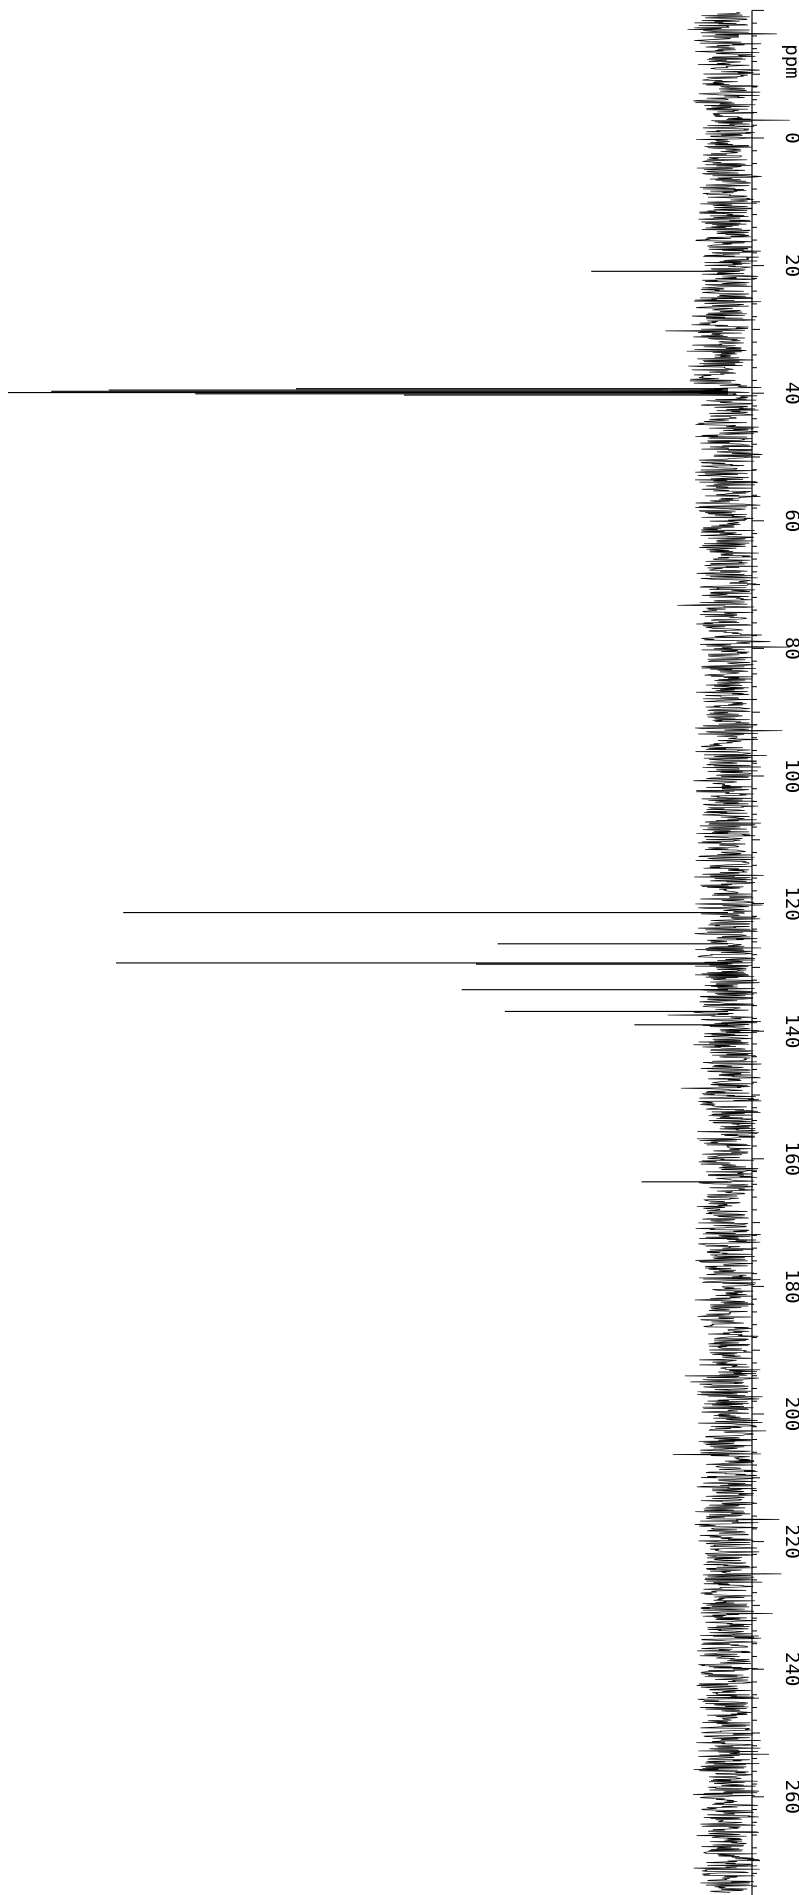  What do you see at coordinates (790, 776) in the screenshot?
I see `tick-label: 100` at bounding box center [790, 776].